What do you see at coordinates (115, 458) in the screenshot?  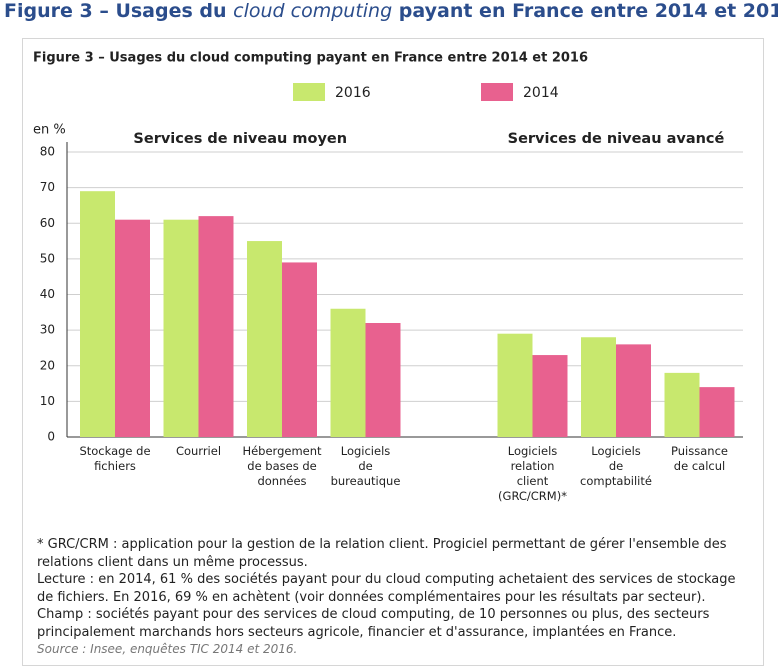 I see `x-tick-label: Stockage de fichiers` at bounding box center [115, 458].